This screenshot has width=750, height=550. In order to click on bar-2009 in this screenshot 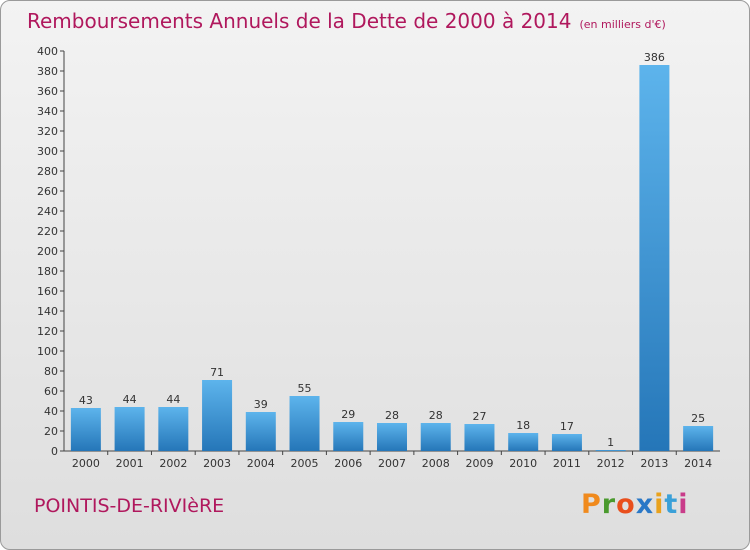, I will do `click(479, 437)`.